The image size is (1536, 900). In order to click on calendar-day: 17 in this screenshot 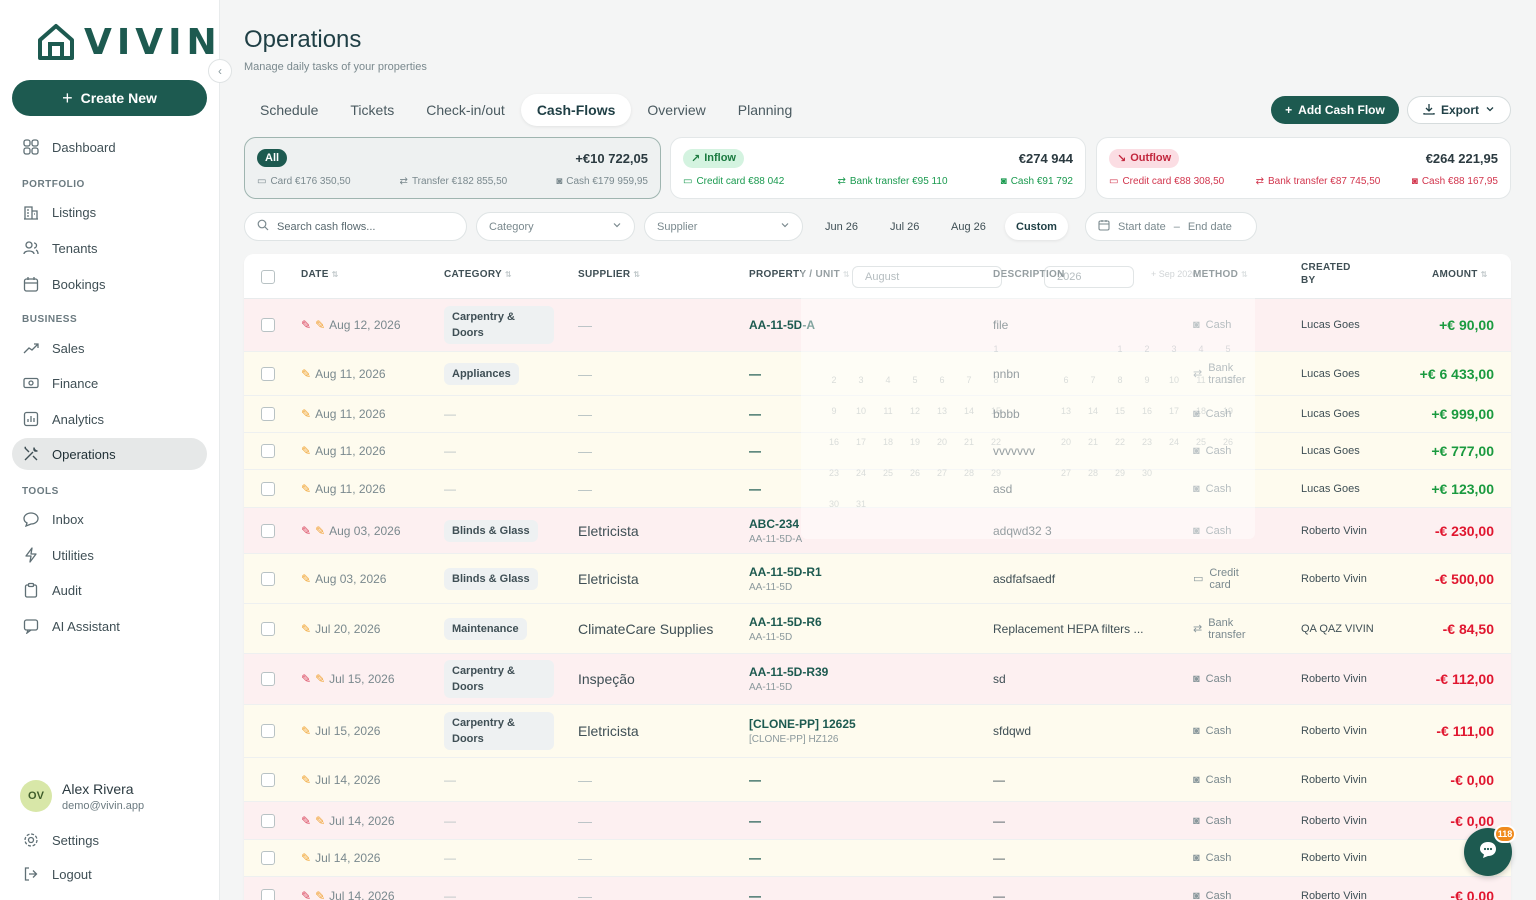, I will do `click(860, 442)`.